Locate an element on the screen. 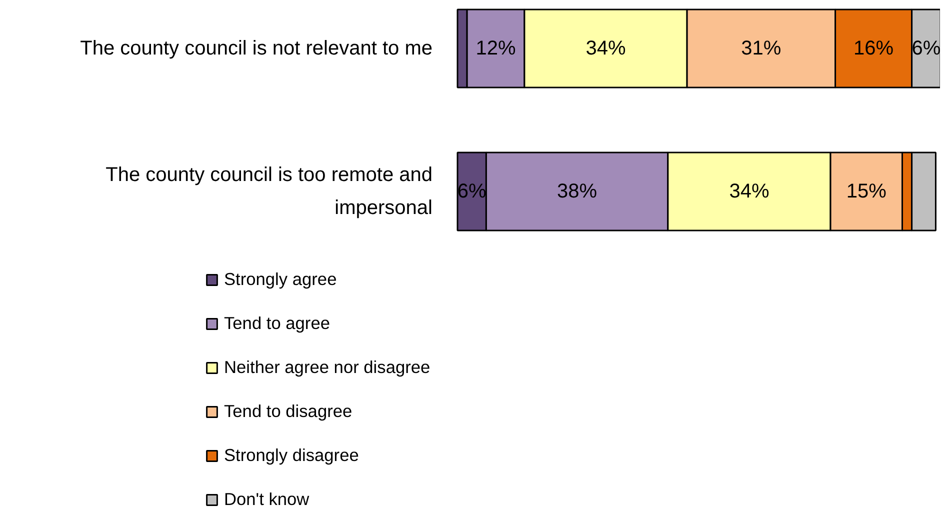  data-label: 15% is located at coordinates (866, 191).